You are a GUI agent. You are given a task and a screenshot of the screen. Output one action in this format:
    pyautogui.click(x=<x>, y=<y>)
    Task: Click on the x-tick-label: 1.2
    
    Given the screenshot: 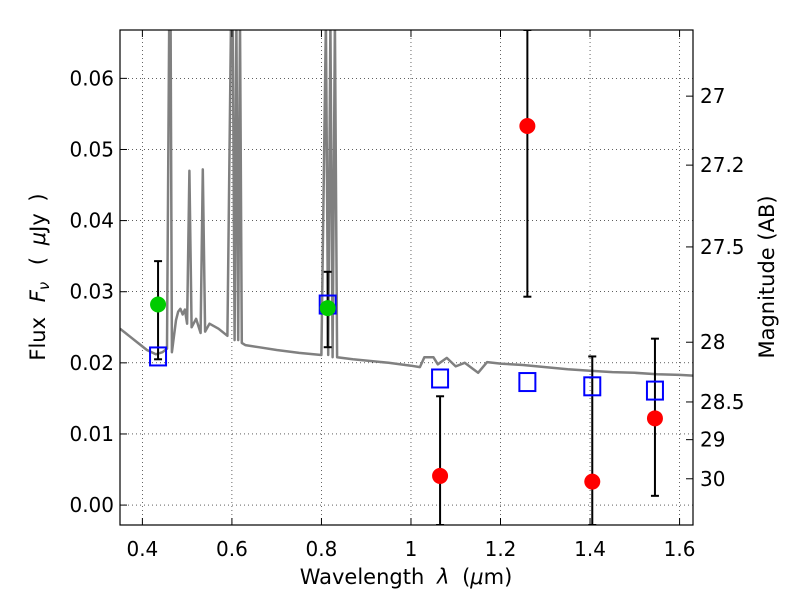 What is the action you would take?
    pyautogui.click(x=501, y=549)
    